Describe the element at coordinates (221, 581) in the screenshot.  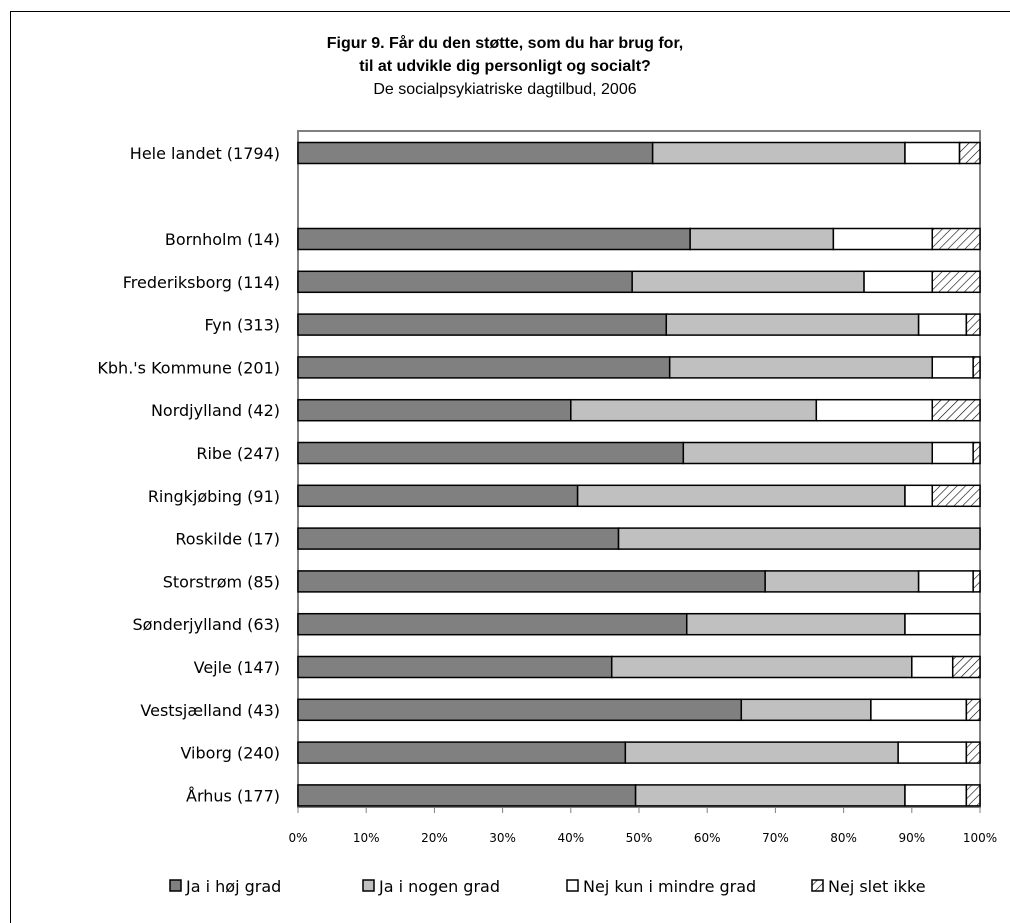
I see `category-label: Storstrøm (85)` at that location.